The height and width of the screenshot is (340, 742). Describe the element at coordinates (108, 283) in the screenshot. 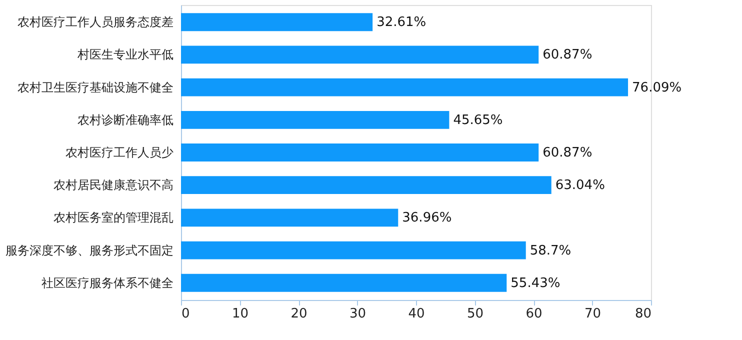

I see `y-tick-label: 社区医疗服务体系不健全` at that location.